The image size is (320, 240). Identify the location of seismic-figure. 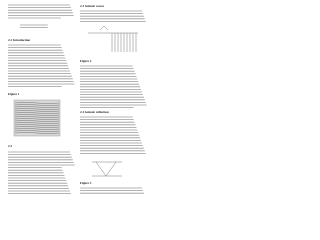
(37, 118).